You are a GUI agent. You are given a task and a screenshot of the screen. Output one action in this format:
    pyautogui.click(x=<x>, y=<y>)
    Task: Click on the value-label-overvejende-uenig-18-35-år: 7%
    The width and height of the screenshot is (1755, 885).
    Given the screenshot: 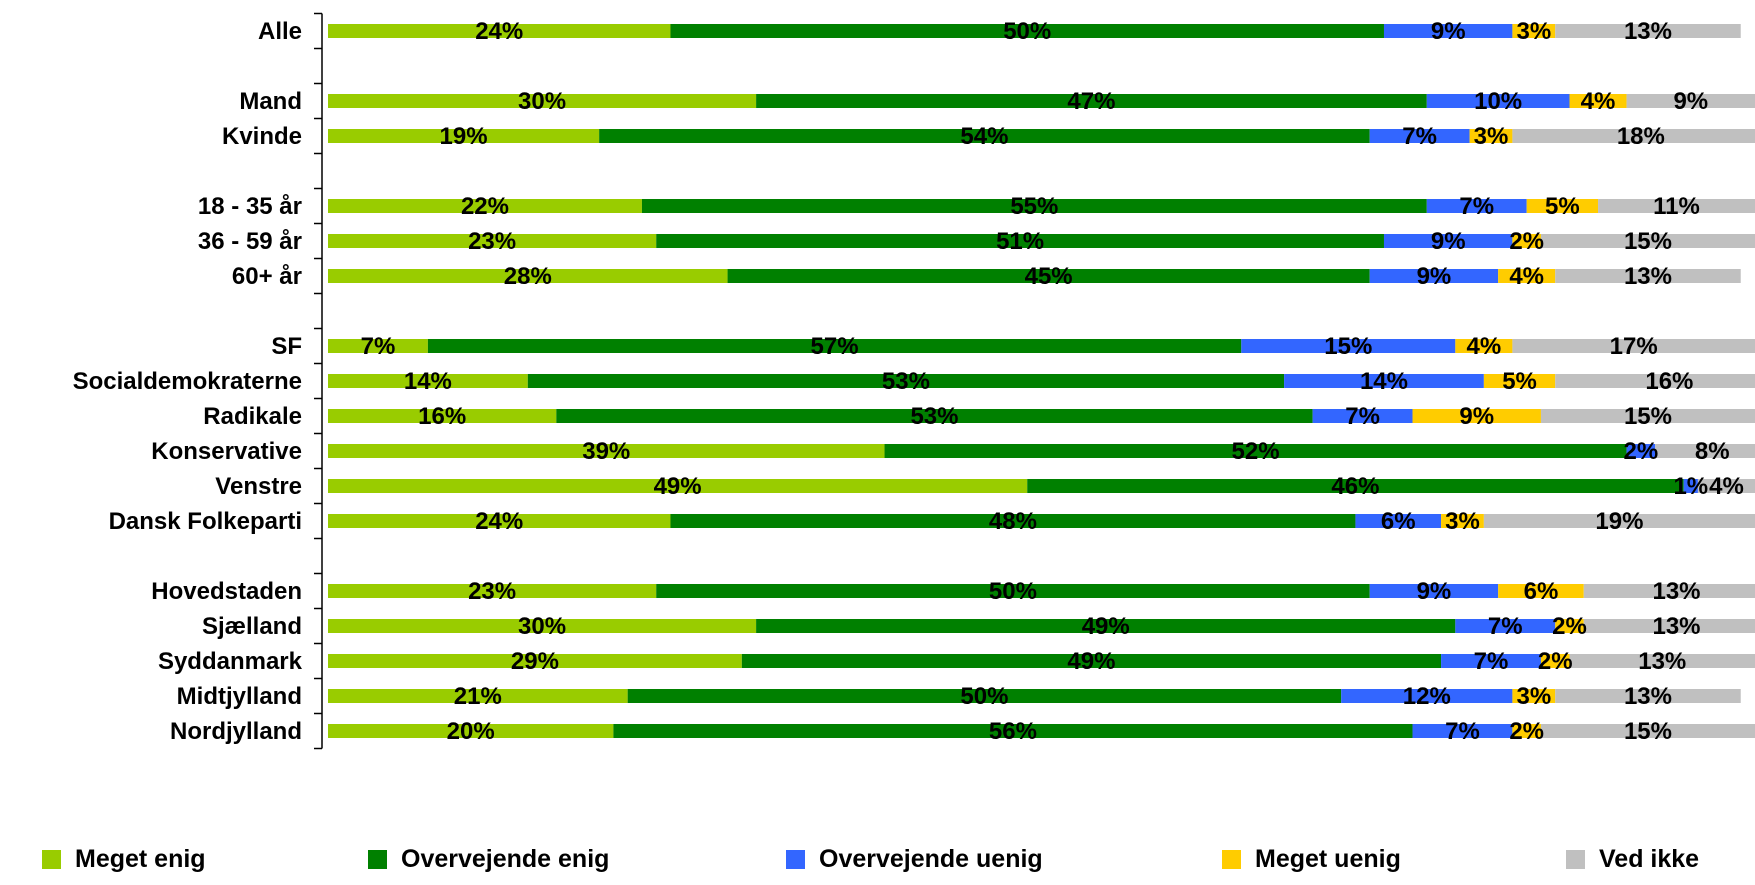 What is the action you would take?
    pyautogui.click(x=1476, y=206)
    